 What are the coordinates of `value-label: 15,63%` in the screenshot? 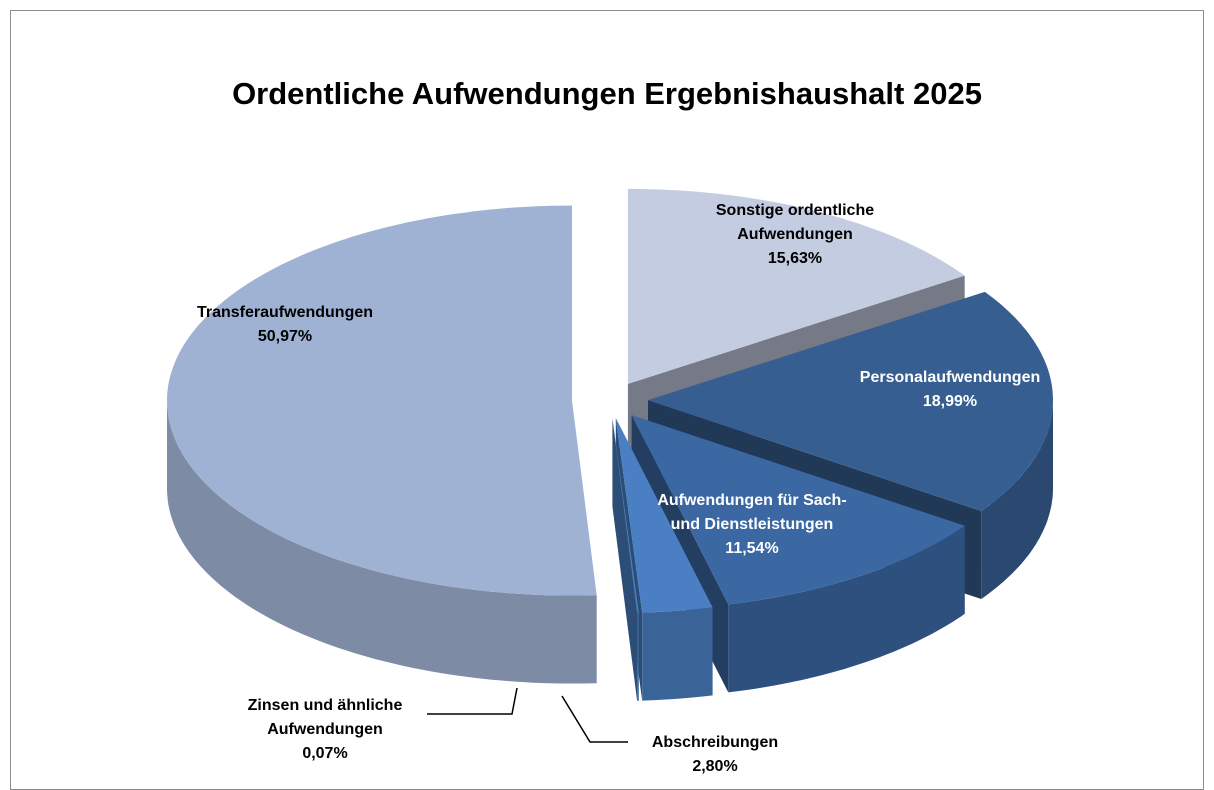 It's located at (795, 258).